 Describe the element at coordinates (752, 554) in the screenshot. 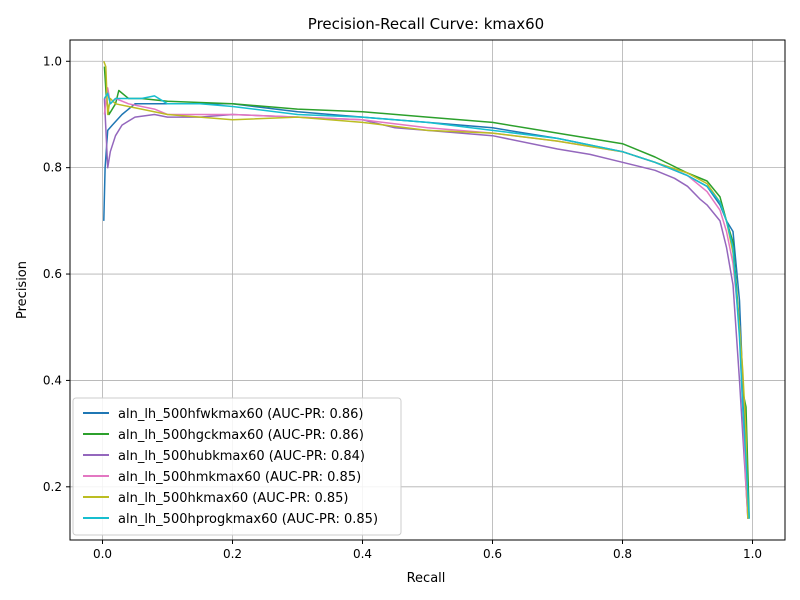

I see `x-tick-label: 1.0` at that location.